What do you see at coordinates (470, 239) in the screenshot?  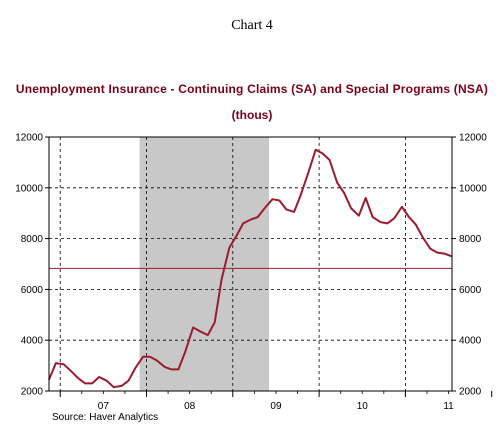 I see `y-tick-label-right: 8000` at bounding box center [470, 239].